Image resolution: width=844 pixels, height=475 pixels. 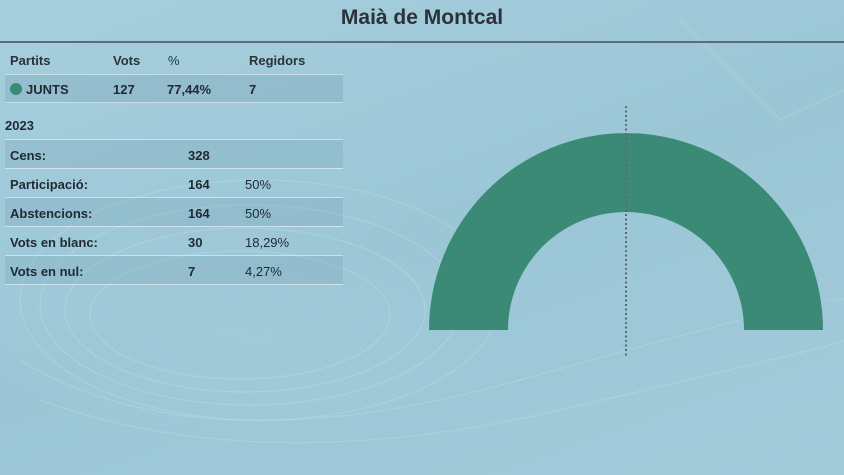 I want to click on column-header-partits: Partits, so click(x=30, y=60).